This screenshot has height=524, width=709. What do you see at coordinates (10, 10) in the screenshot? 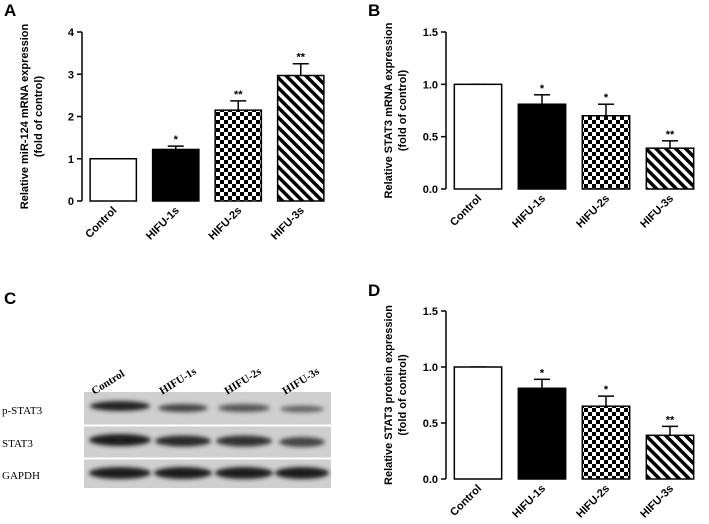
I see `panel-label: A` at bounding box center [10, 10].